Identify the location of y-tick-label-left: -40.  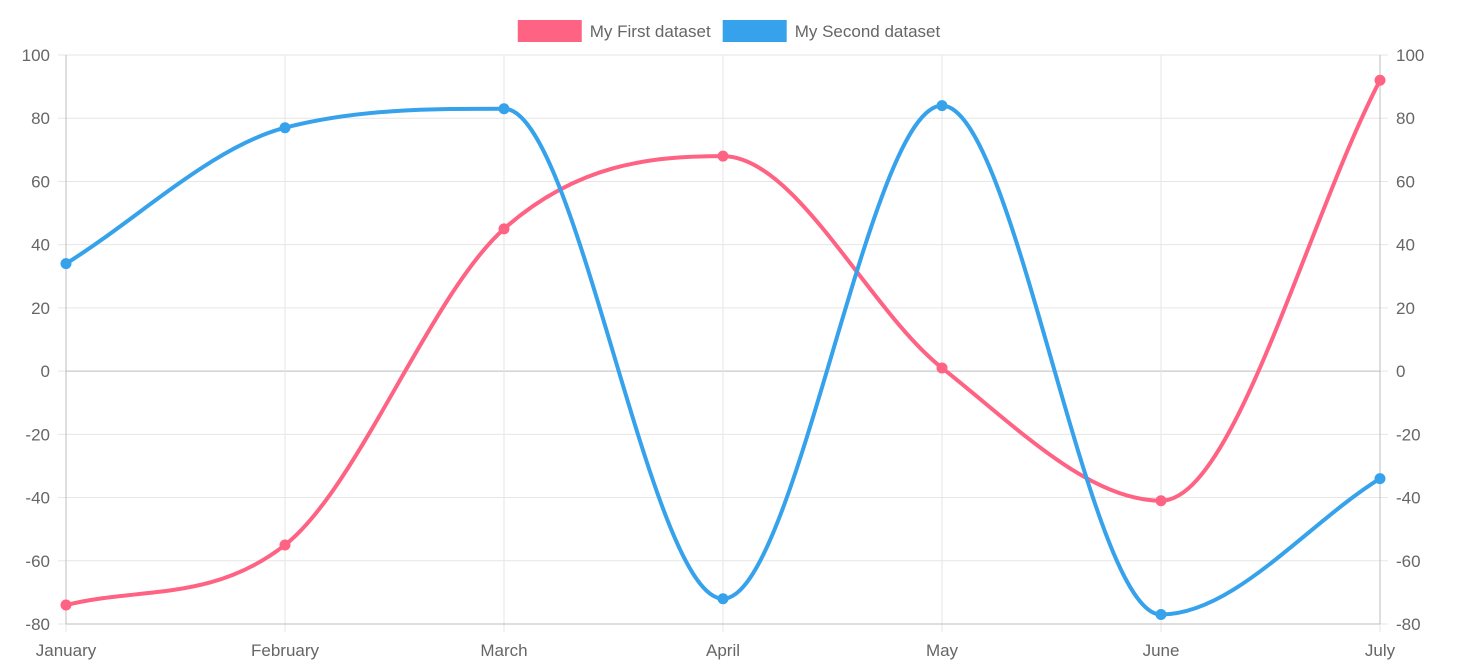
(37, 498).